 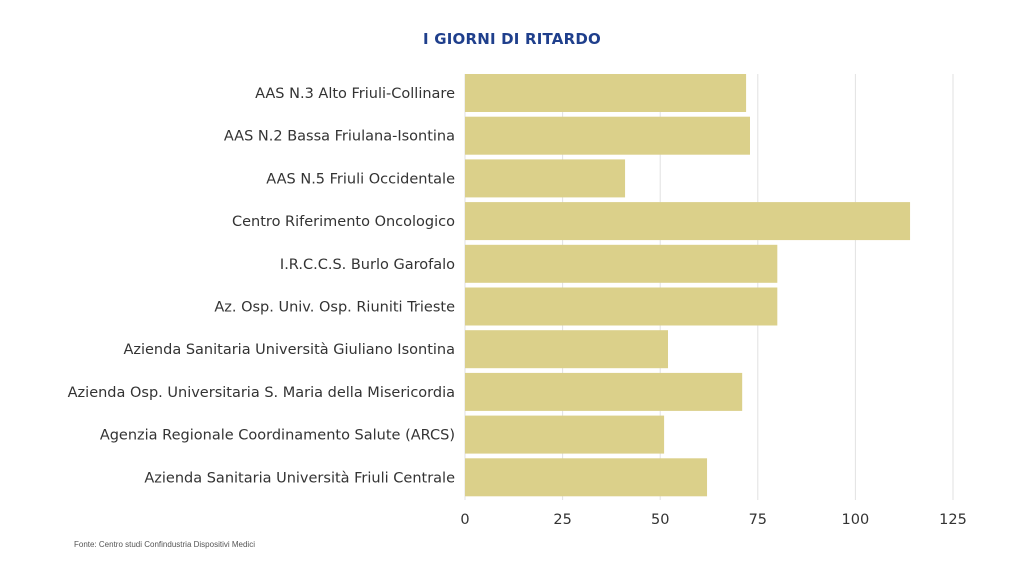 What do you see at coordinates (512, 39) in the screenshot?
I see `chart-title: I GIORNI DI RITARDO` at bounding box center [512, 39].